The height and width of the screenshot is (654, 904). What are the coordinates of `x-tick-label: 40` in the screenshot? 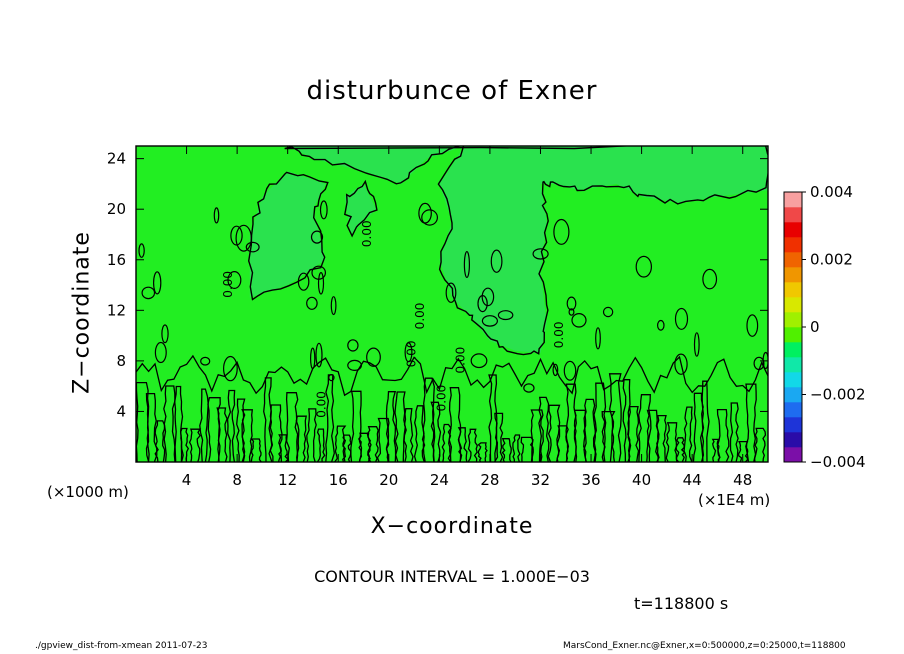 It's located at (641, 480).